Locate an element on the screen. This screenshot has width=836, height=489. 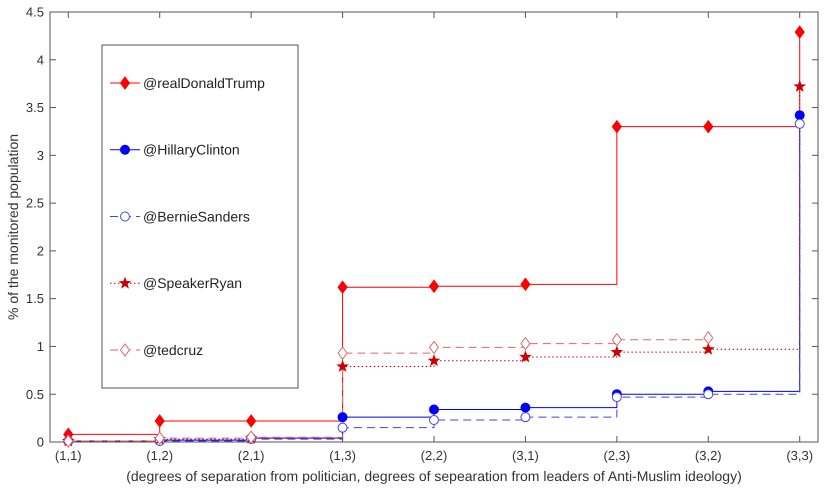
y-tick-label: 0.5 is located at coordinates (35, 394).